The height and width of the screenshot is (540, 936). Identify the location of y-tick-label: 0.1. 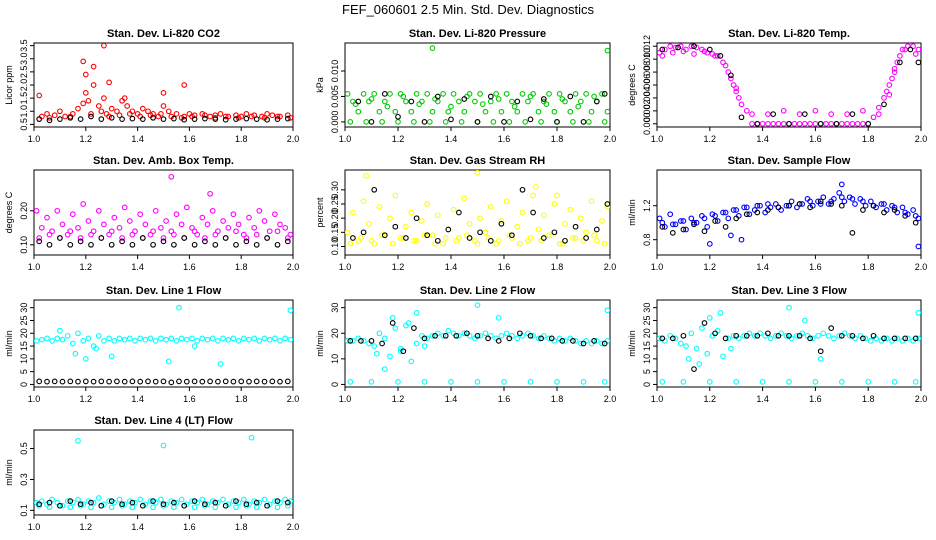
(24, 510).